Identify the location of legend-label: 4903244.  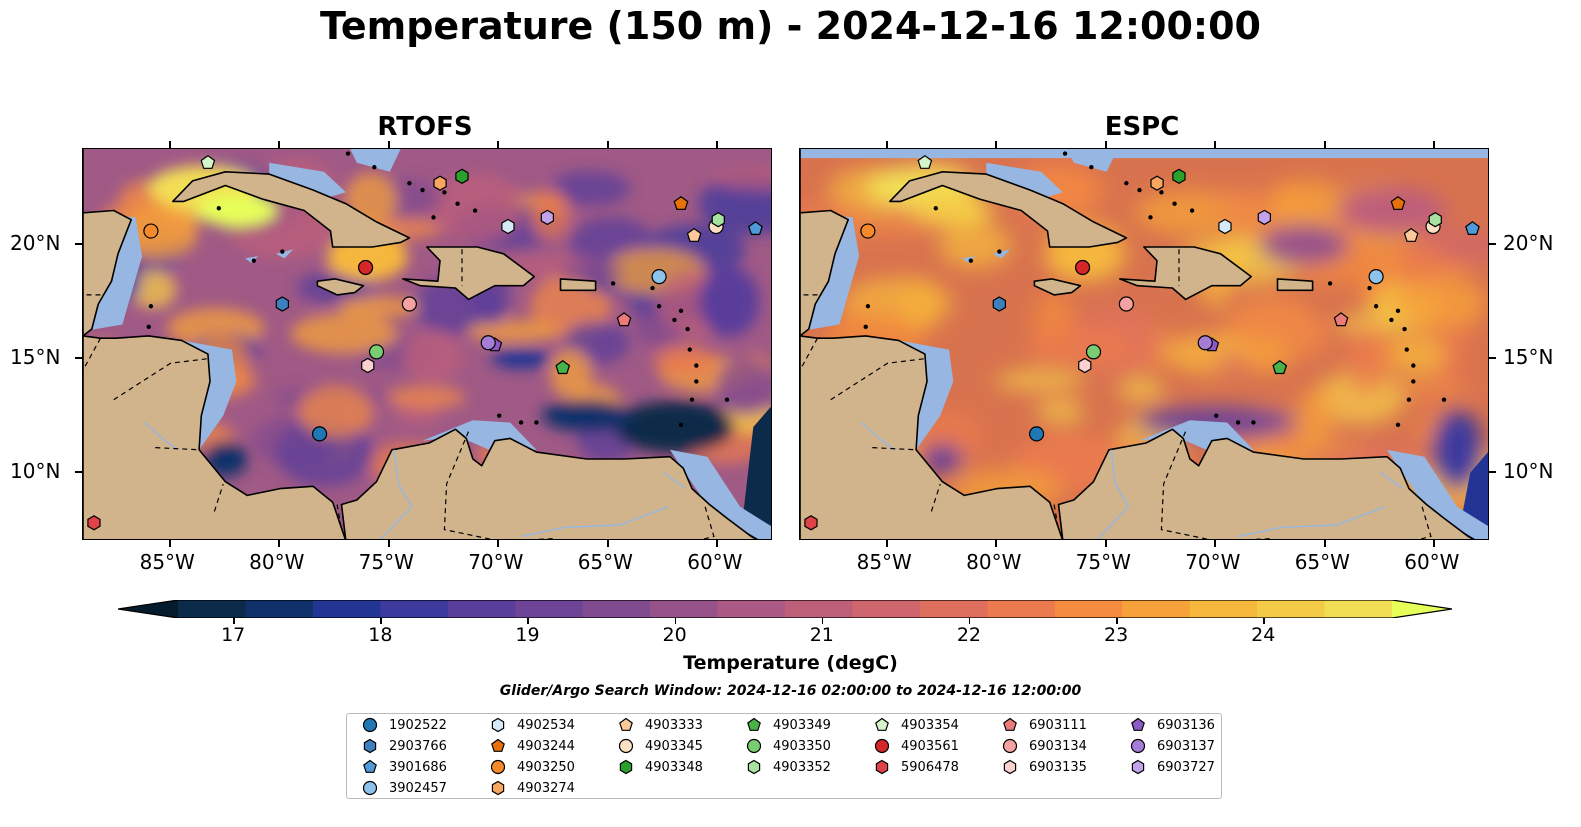
(546, 746).